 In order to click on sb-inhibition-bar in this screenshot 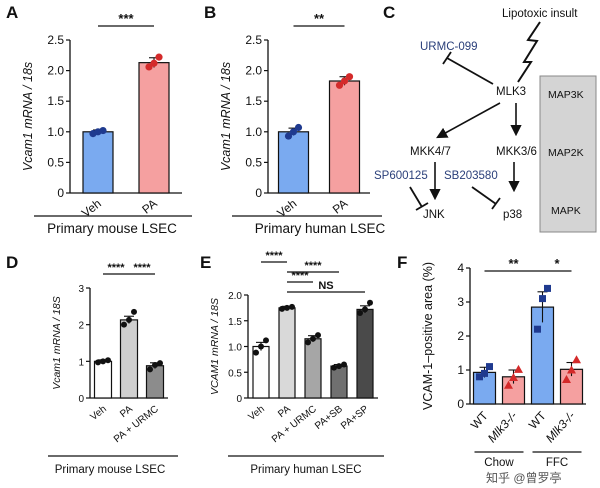, I will do `click(496, 203)`.